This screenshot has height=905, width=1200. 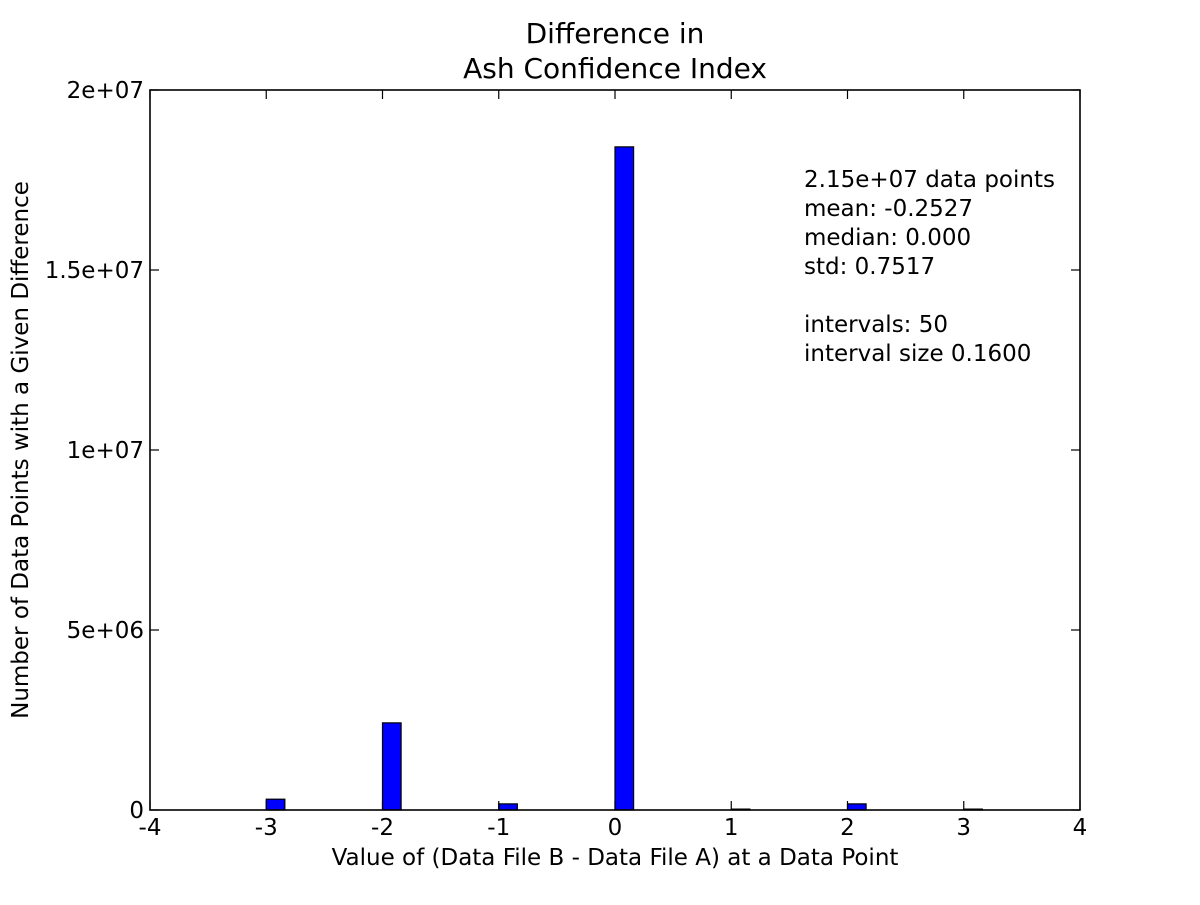 I want to click on x-tick-label-5: 1, so click(x=731, y=828).